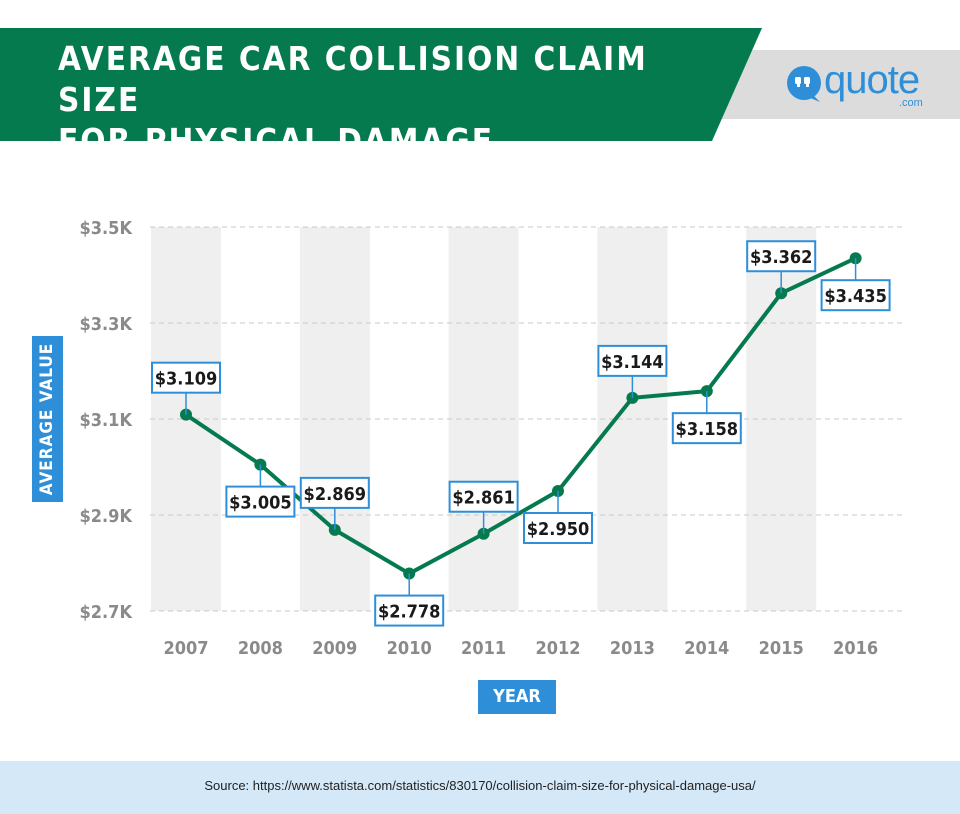 The height and width of the screenshot is (814, 960). I want to click on data-label: $3.362, so click(781, 257).